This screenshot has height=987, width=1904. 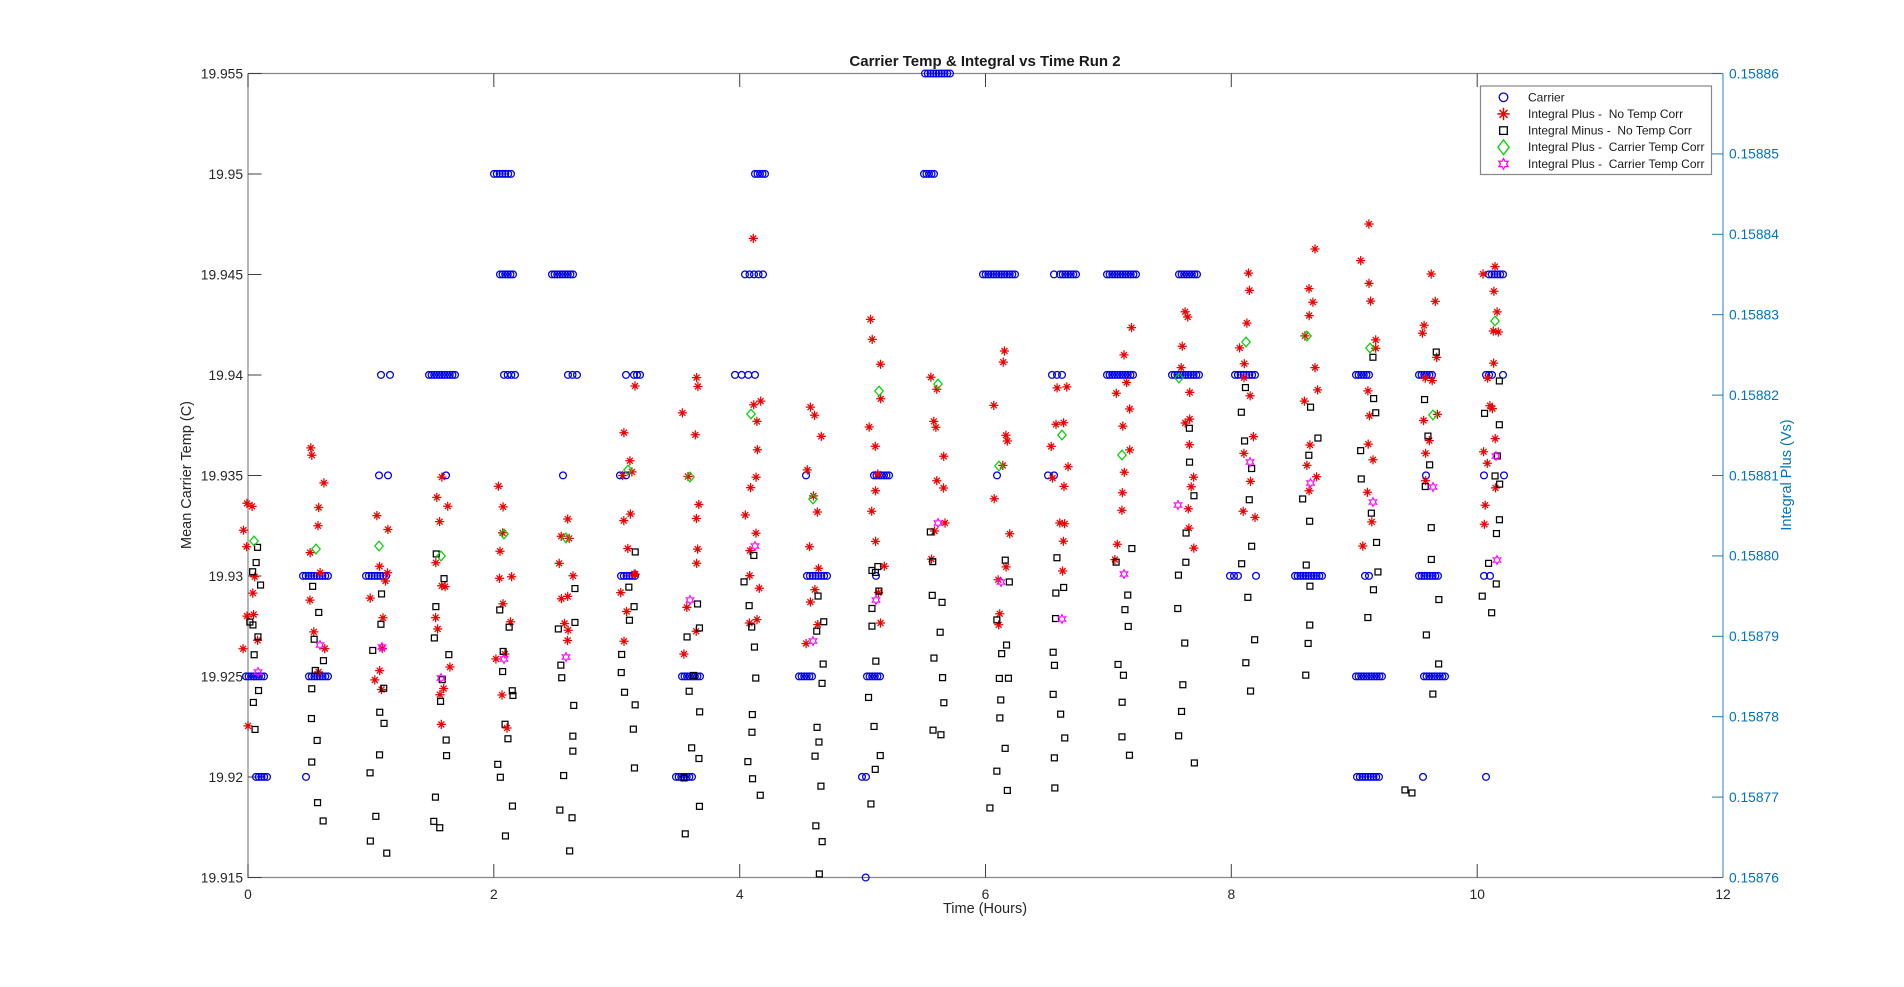 What do you see at coordinates (1754, 475) in the screenshot?
I see `svg-text: 0.15881` at bounding box center [1754, 475].